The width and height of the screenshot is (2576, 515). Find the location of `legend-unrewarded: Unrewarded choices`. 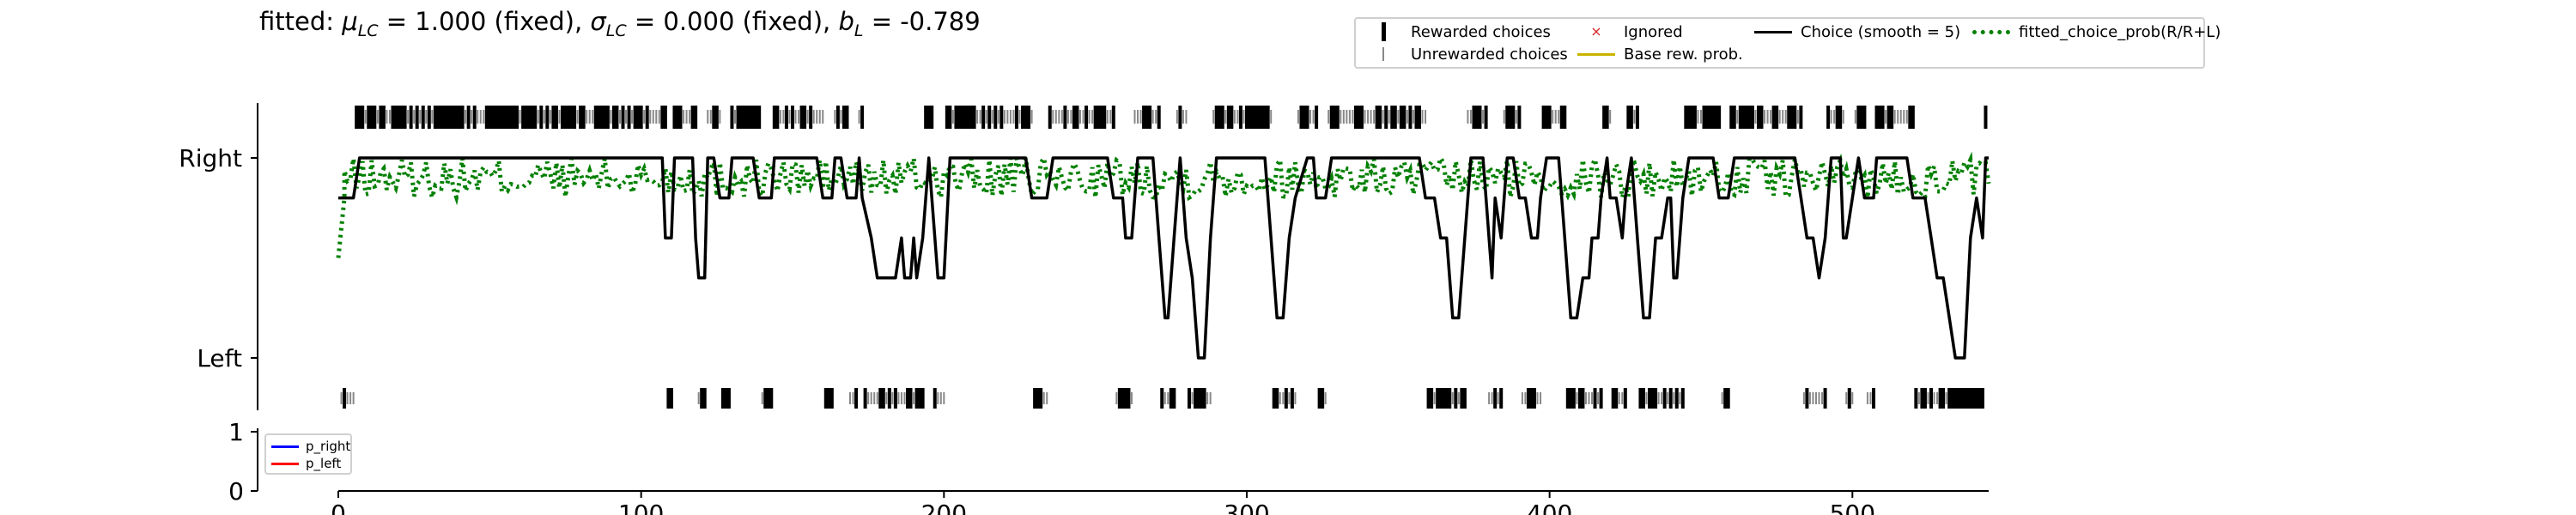

legend-unrewarded: Unrewarded choices is located at coordinates (1466, 54).